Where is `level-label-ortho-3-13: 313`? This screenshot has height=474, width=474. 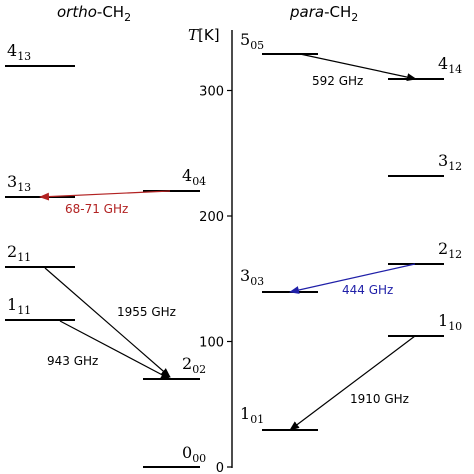 level-label-ortho-3-13: 313 is located at coordinates (19, 183).